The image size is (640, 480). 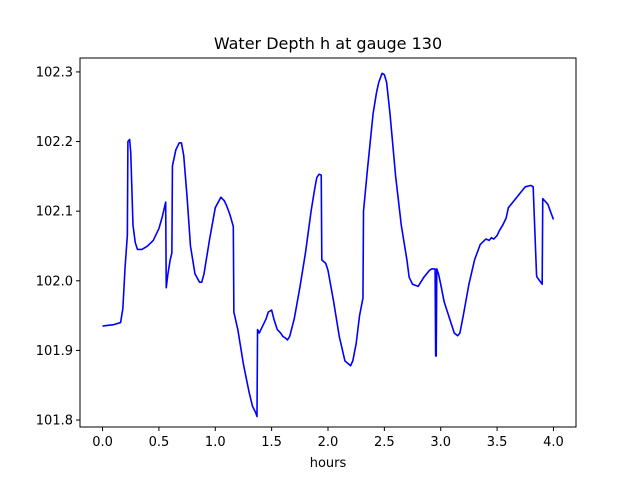 What do you see at coordinates (54, 281) in the screenshot?
I see `y-tick-label: 102.0` at bounding box center [54, 281].